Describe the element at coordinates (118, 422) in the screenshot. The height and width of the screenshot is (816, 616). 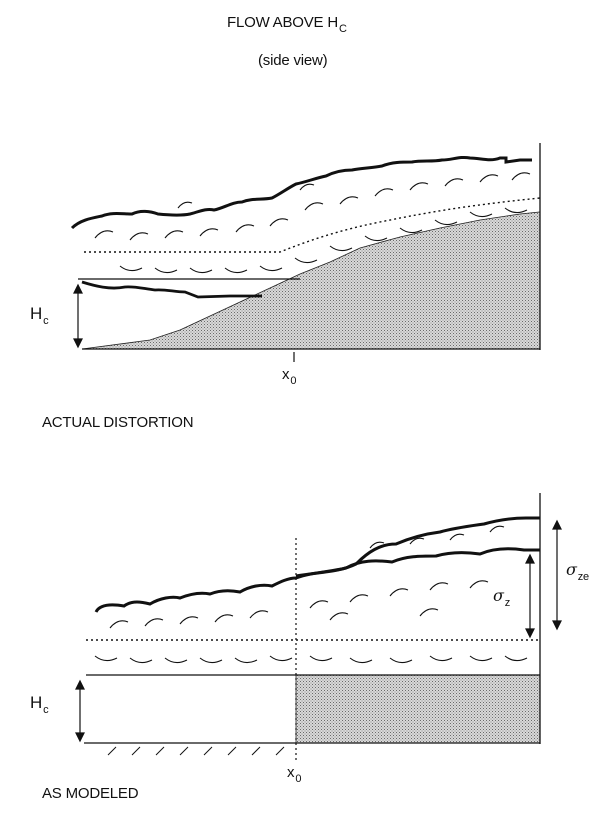
I see `top-panel-caption: ACTUAL DISTORTION` at that location.